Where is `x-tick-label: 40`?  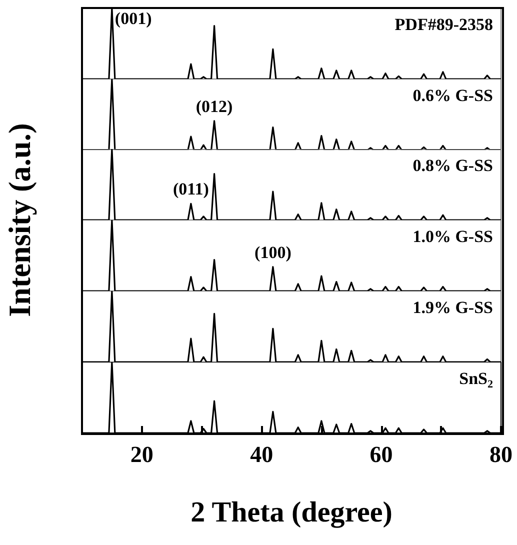
x-tick-label: 40 is located at coordinates (262, 454).